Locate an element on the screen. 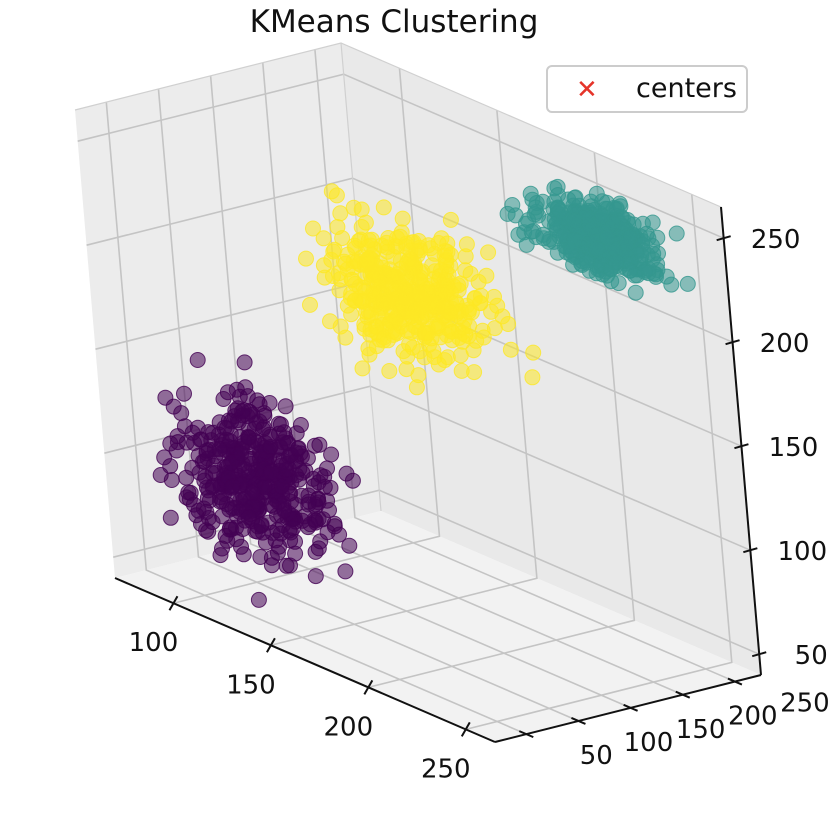  chart-title: KMeans Clustering is located at coordinates (394, 22).